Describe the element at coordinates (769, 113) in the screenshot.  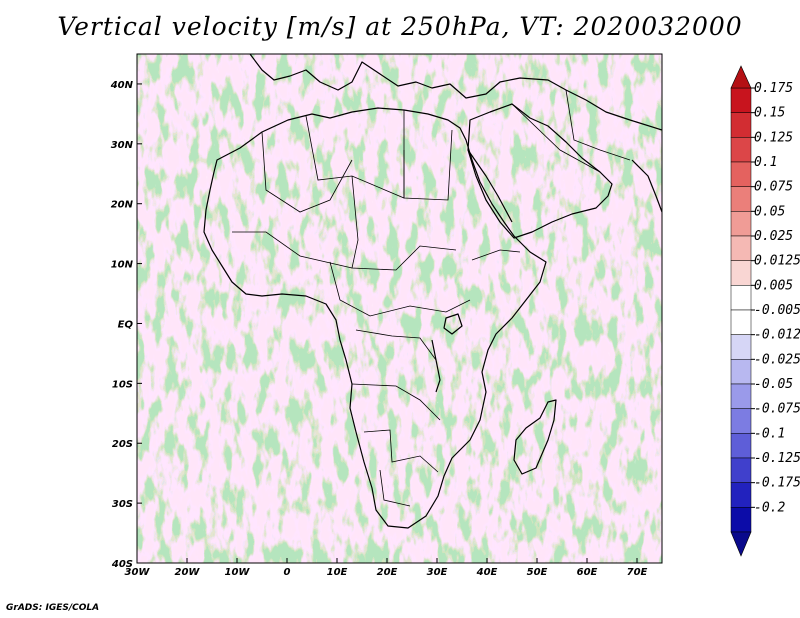
I see `colorbar-label: 0.15` at that location.